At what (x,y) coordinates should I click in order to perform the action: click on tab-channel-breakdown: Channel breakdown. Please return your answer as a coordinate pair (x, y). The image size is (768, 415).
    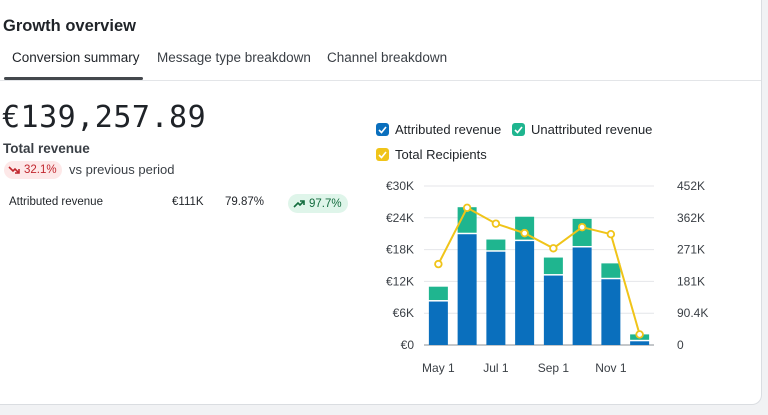
    Looking at the image, I should click on (387, 57).